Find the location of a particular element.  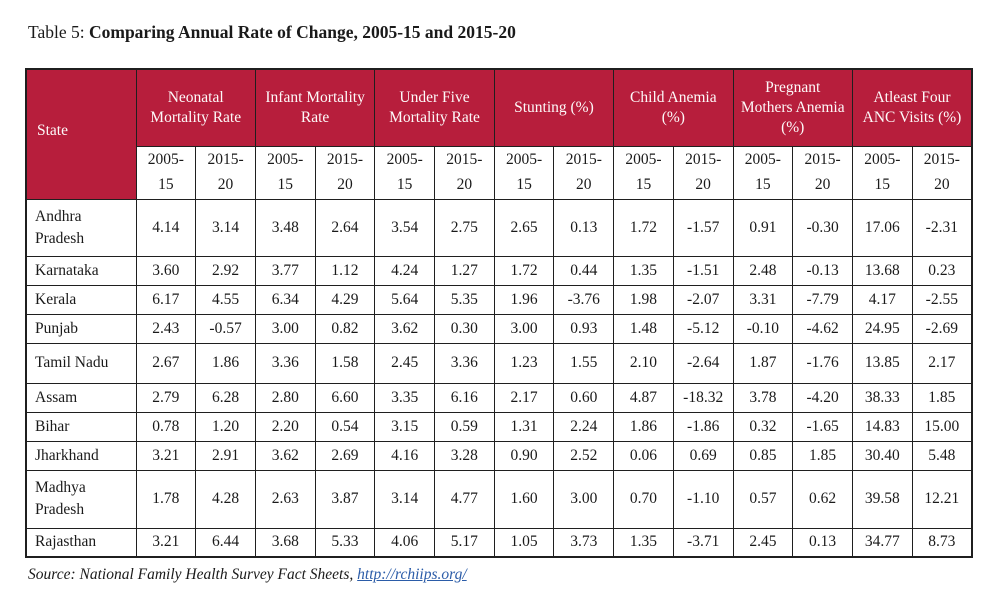

value-cell: 2.45 is located at coordinates (763, 542).